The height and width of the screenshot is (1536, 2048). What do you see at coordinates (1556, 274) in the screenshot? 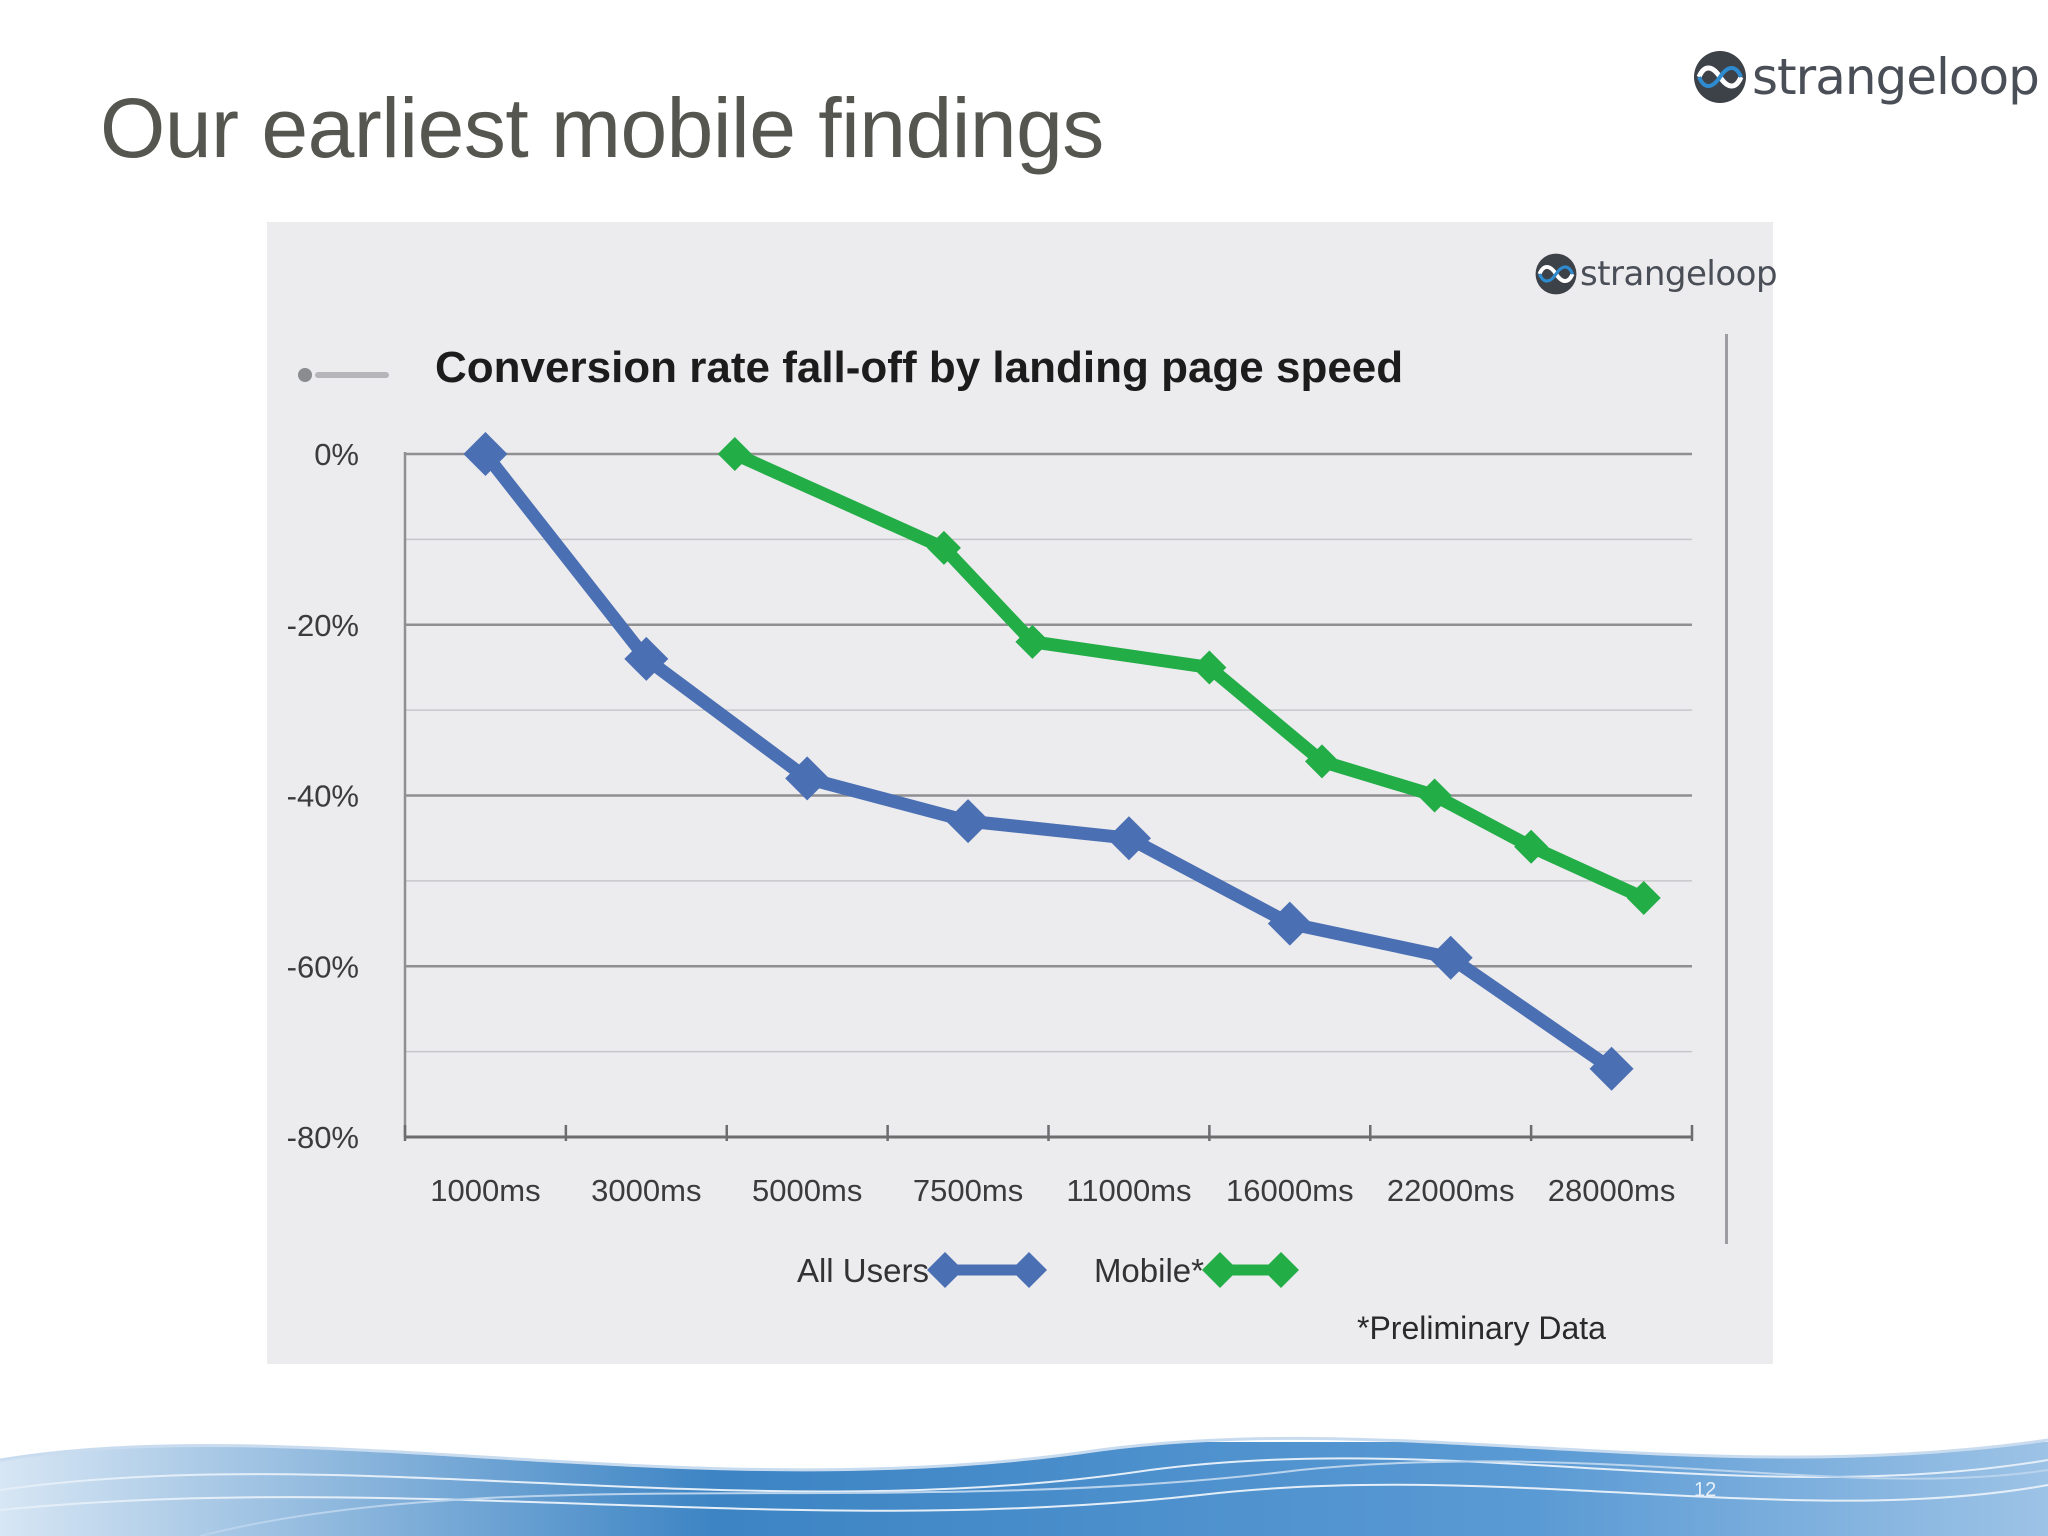
I see `chart-strangeloop-logo-icon` at bounding box center [1556, 274].